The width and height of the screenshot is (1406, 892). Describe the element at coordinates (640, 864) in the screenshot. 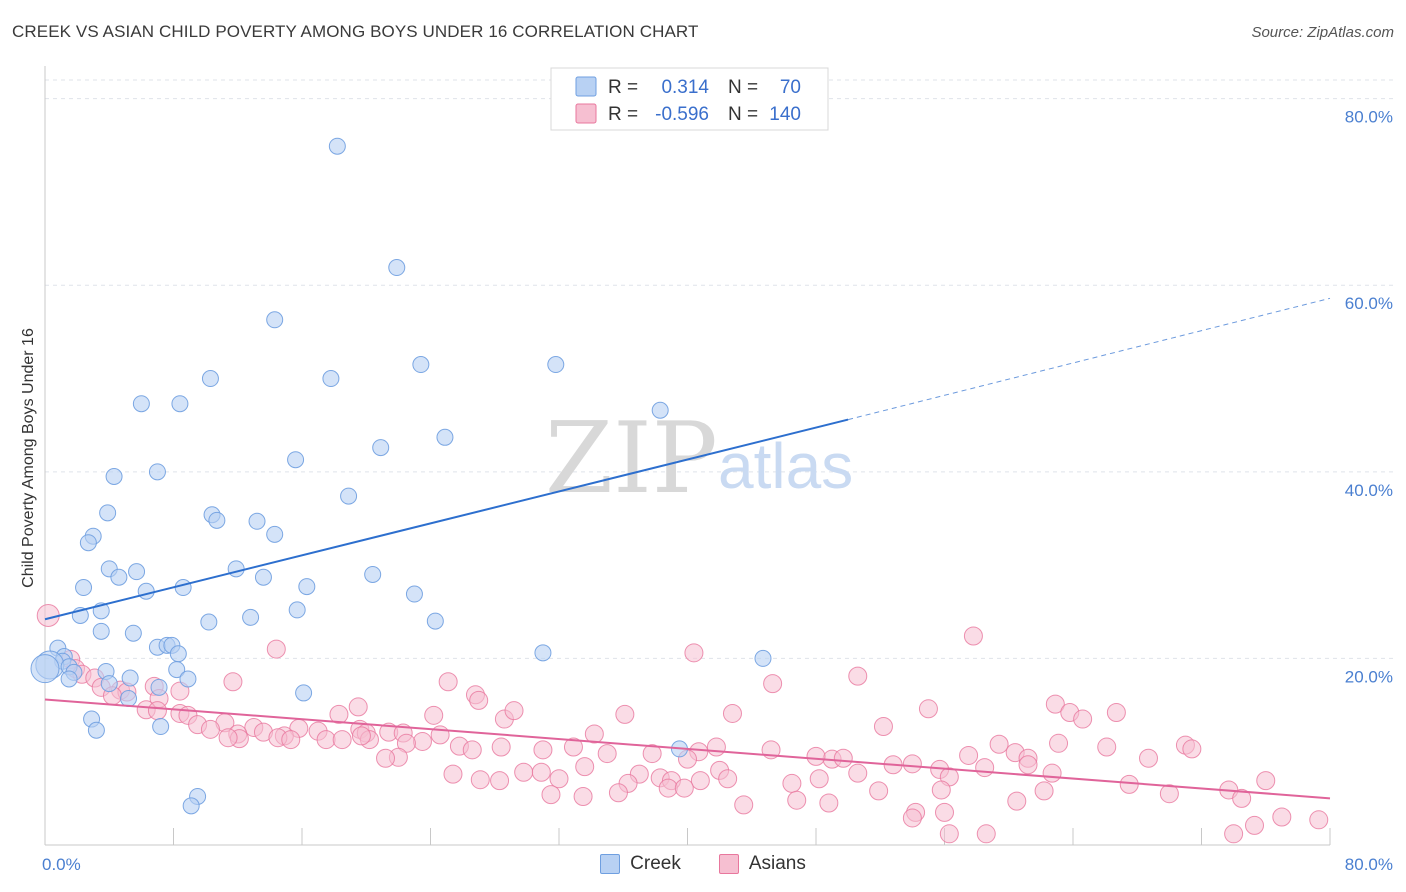

I see `bottom-legend-creek: Creek` at that location.